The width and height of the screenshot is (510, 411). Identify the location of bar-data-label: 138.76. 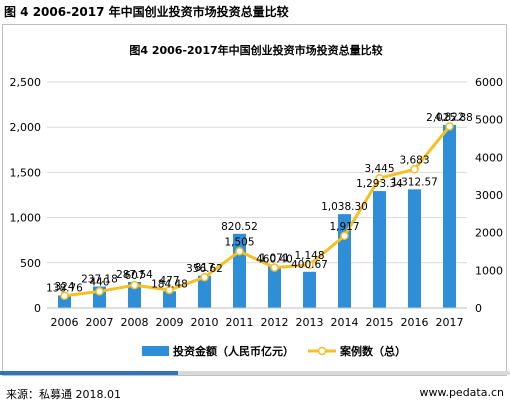
(64, 288).